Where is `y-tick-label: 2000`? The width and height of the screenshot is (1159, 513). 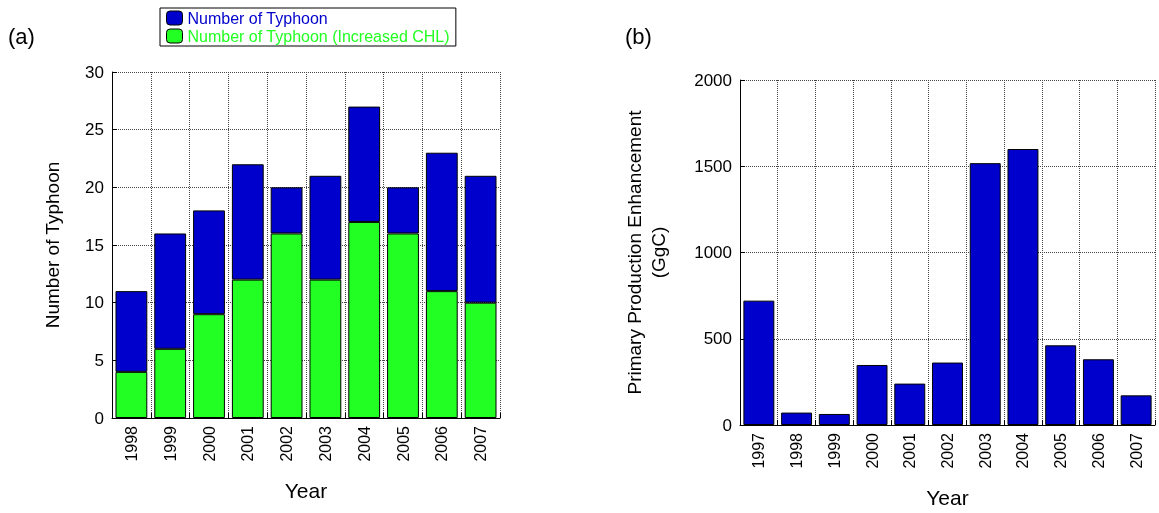
y-tick-label: 2000 is located at coordinates (713, 80).